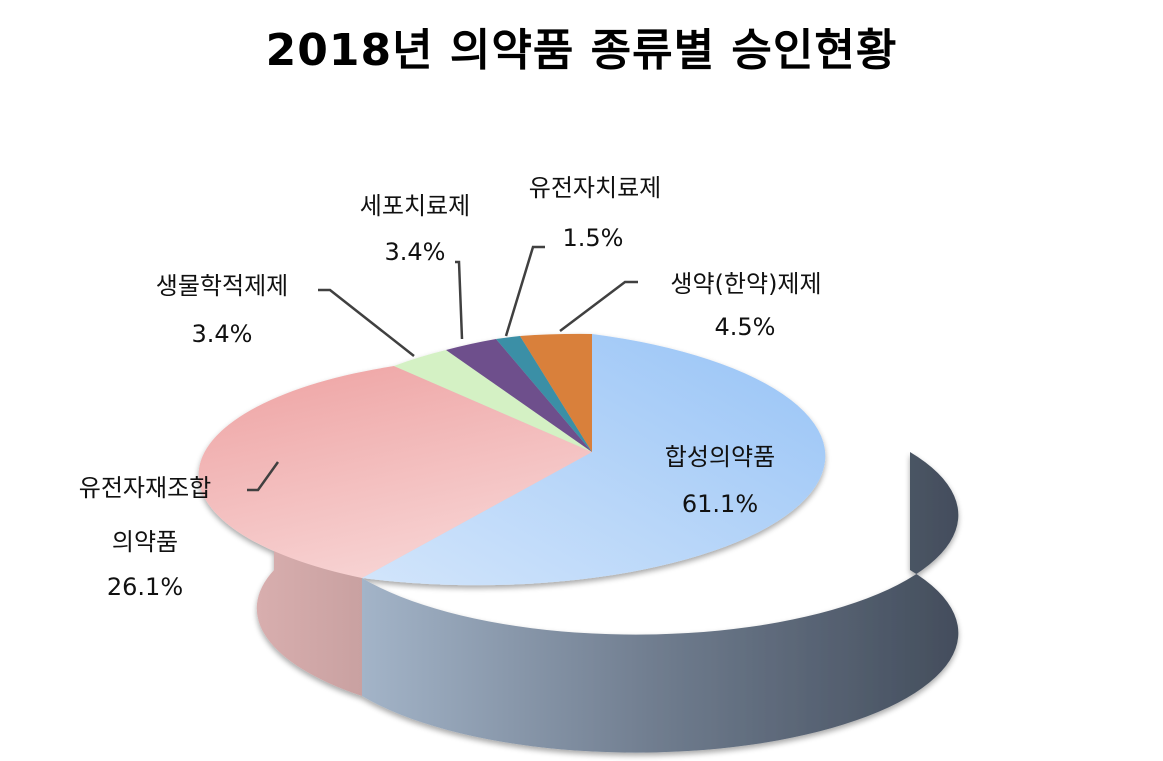 The height and width of the screenshot is (761, 1163). Describe the element at coordinates (145, 542) in the screenshot. I see `label-recombinant-name-2: 의약품` at that location.